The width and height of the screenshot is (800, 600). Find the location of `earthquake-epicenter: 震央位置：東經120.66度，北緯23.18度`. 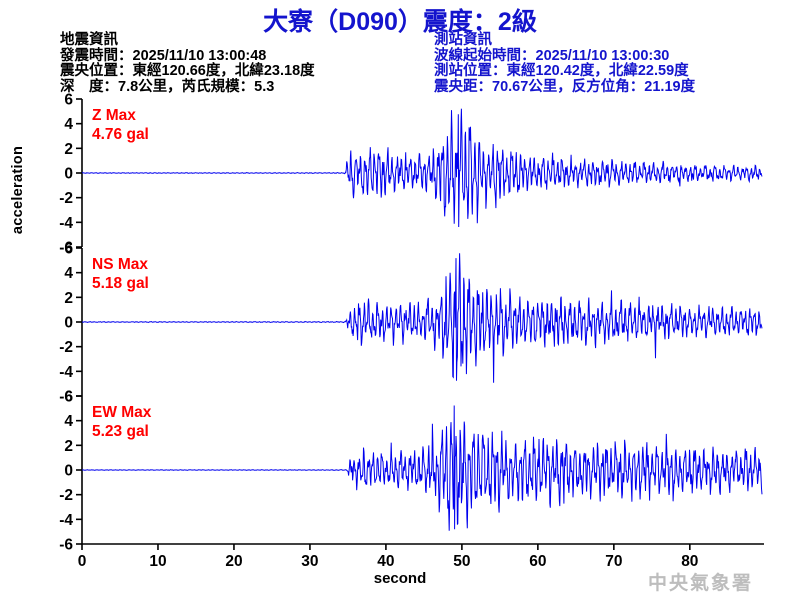

earthquake-epicenter: 震央位置：東經120.66度，北緯23.18度 is located at coordinates (187, 71).